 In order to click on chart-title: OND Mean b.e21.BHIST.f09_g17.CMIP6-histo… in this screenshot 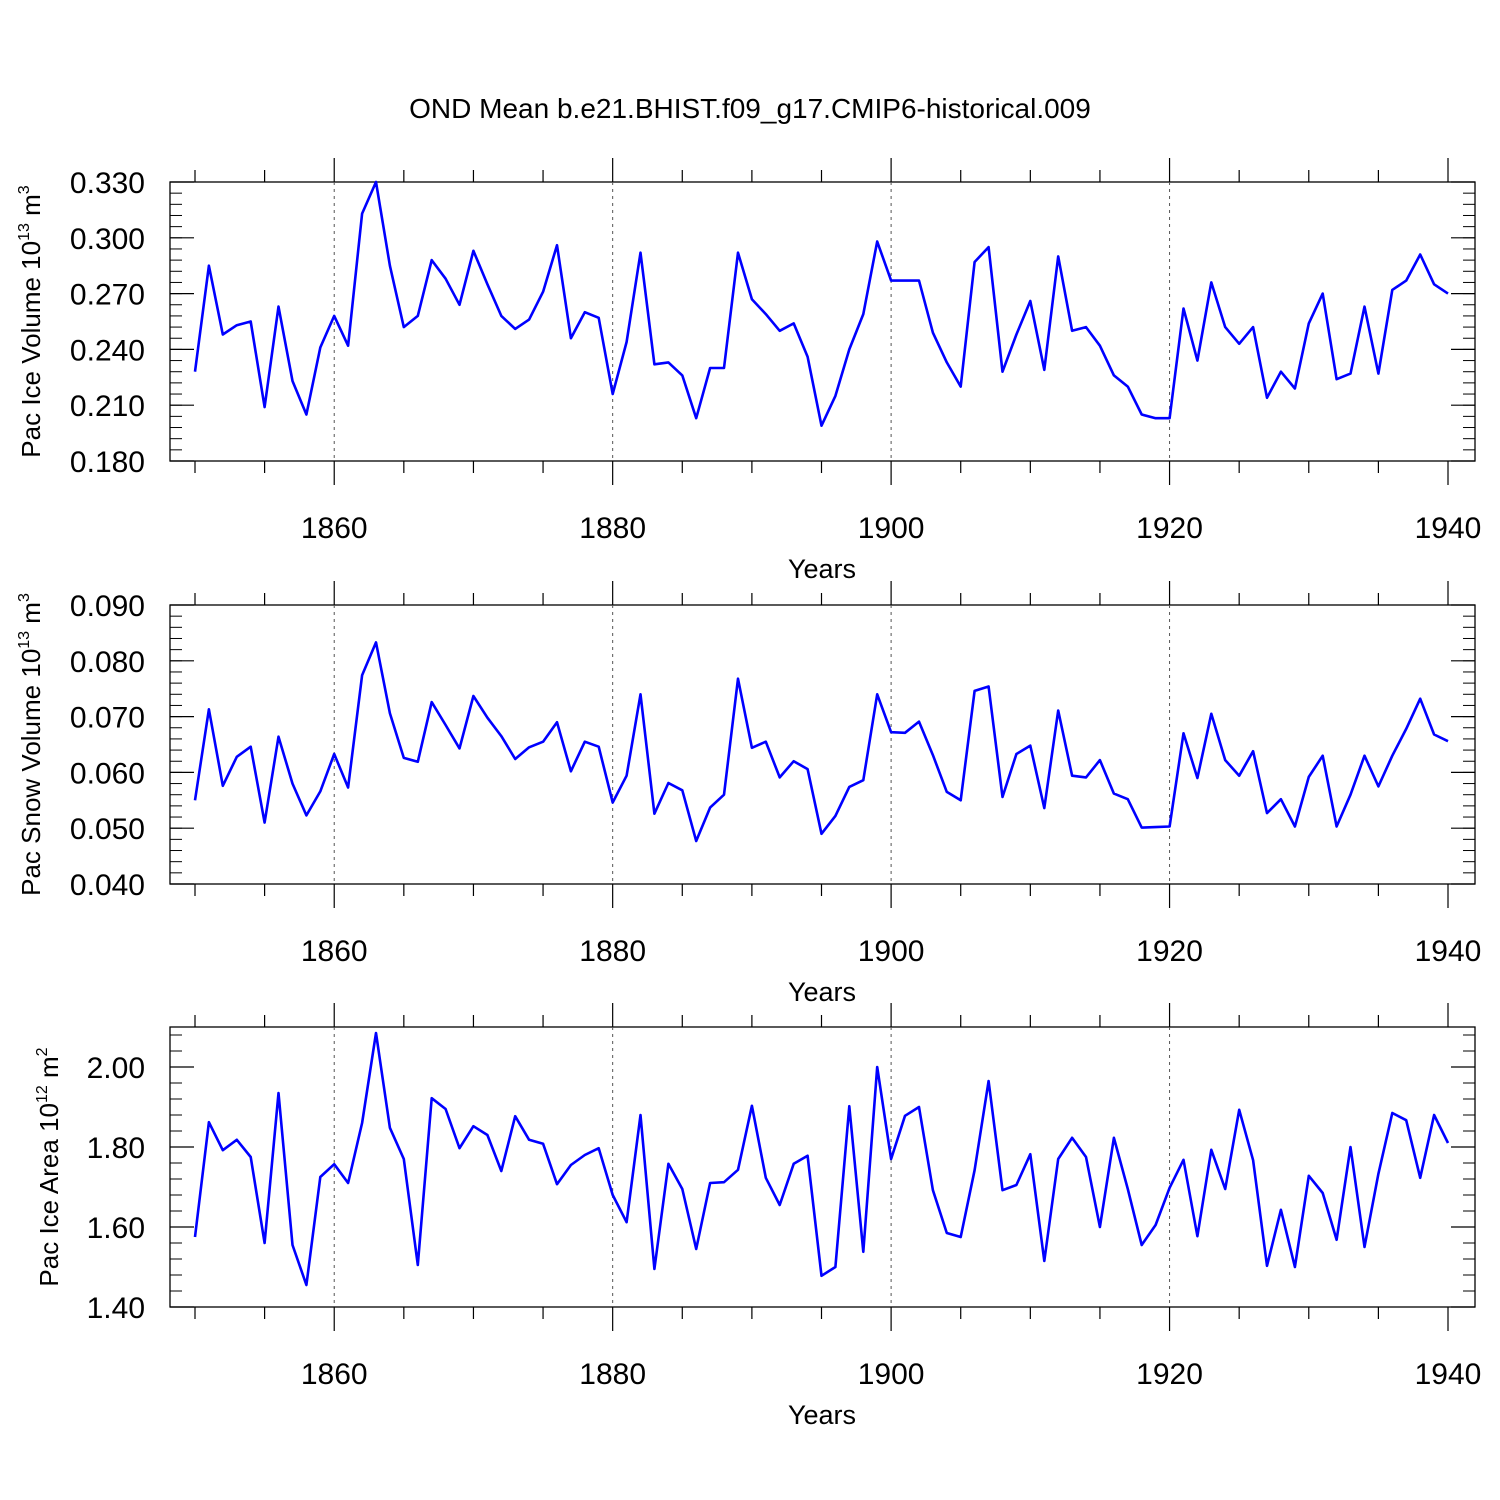, I will do `click(750, 108)`.